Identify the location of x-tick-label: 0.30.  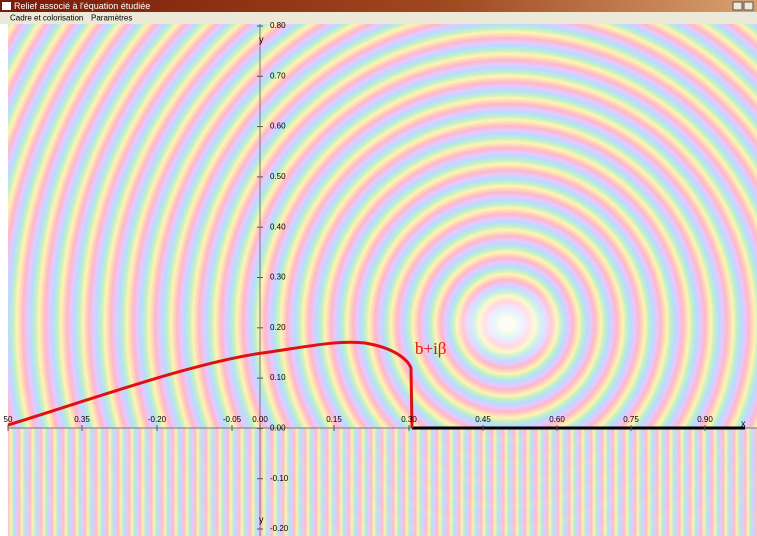
(409, 419).